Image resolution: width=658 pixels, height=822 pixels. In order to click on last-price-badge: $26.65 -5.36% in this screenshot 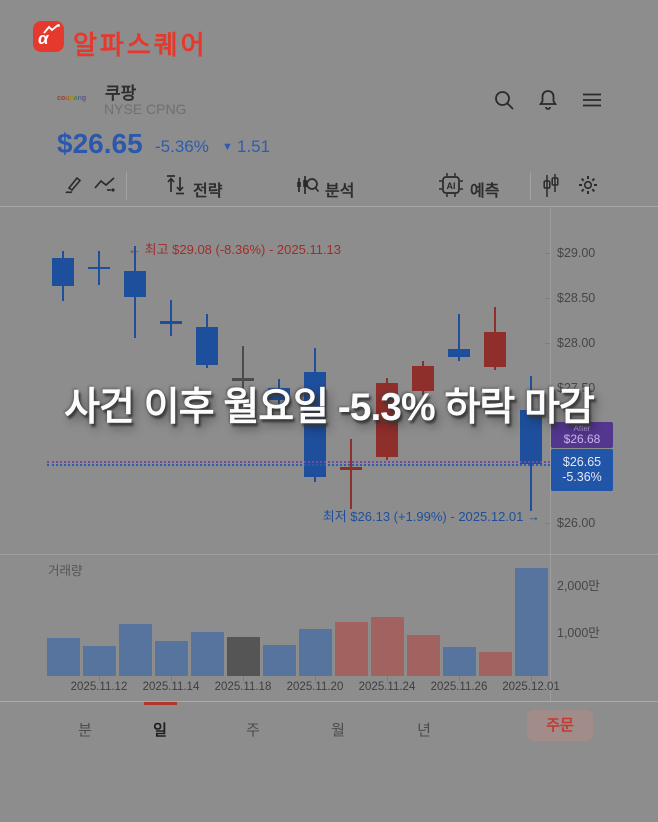, I will do `click(582, 470)`.